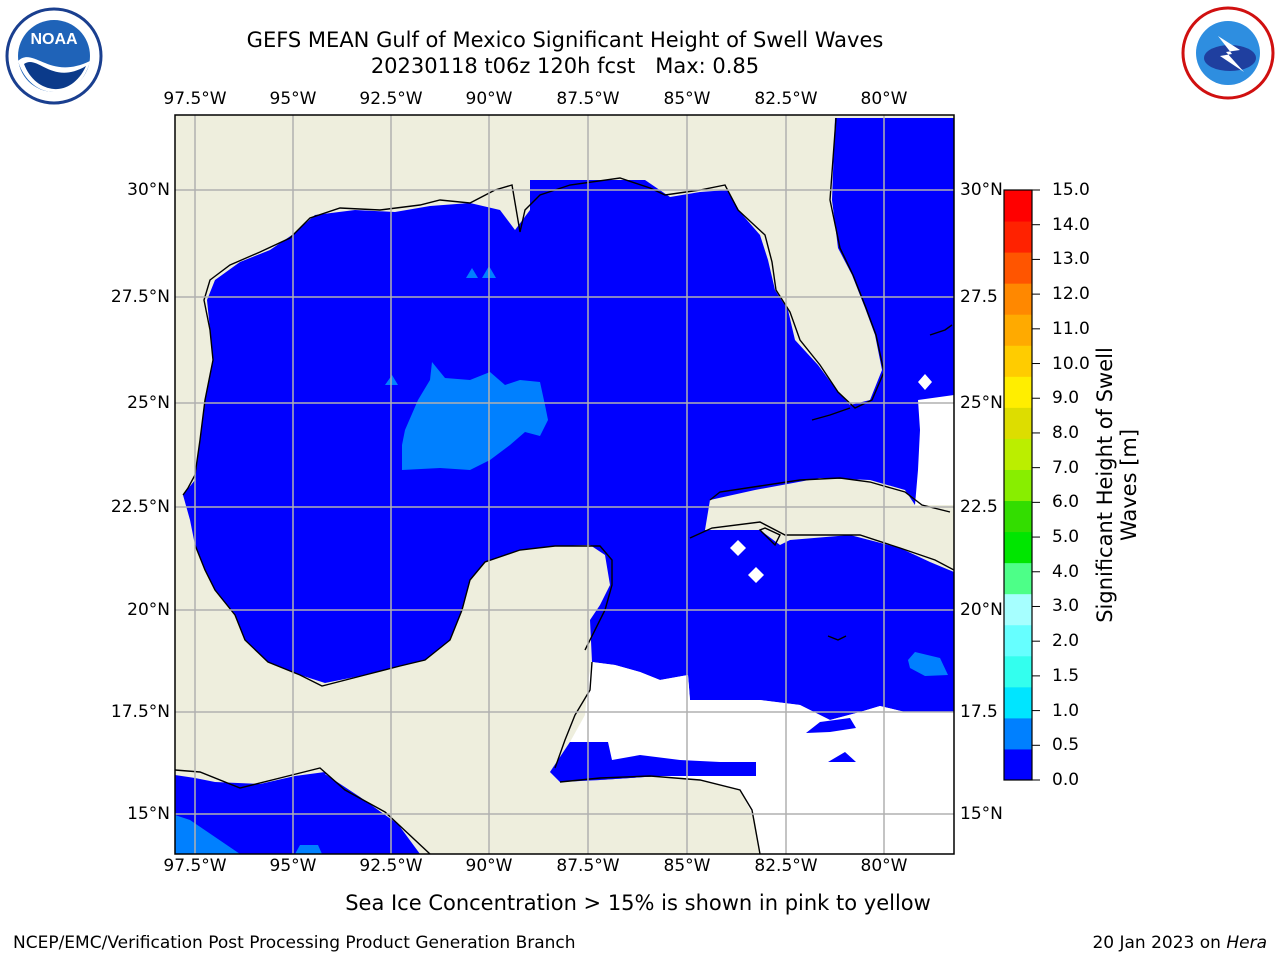 This screenshot has height=960, width=1280. I want to click on colorbar-tick-label: 14.0, so click(1071, 224).